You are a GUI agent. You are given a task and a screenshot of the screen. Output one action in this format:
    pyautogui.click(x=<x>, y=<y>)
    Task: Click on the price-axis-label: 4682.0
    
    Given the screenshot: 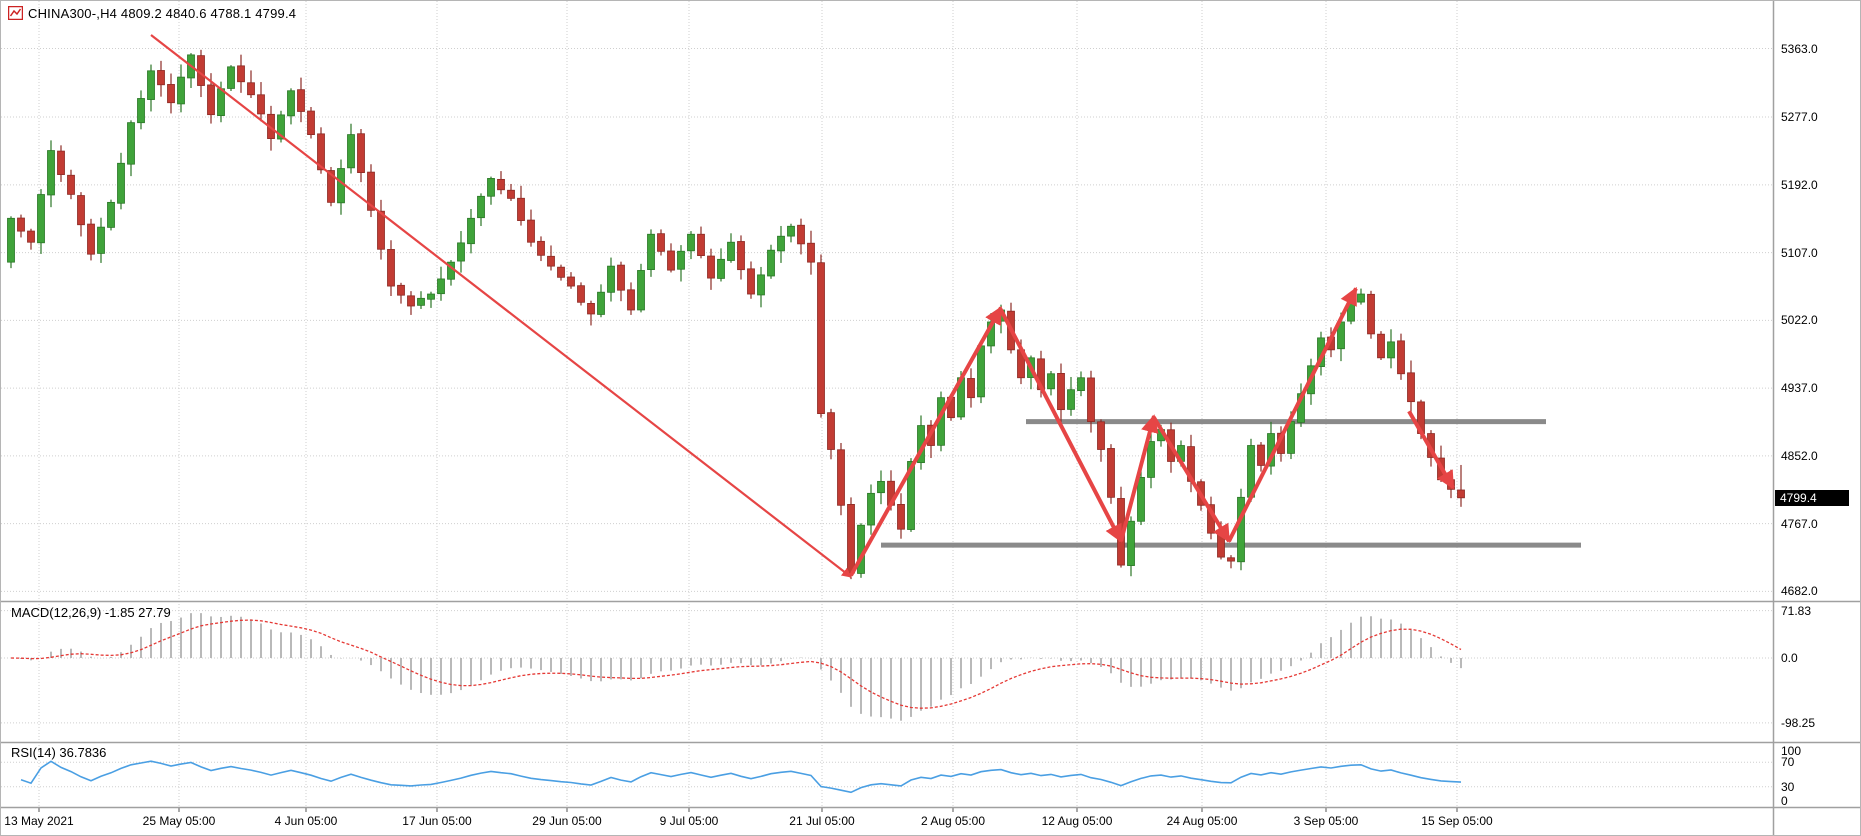 What is the action you would take?
    pyautogui.click(x=1799, y=591)
    